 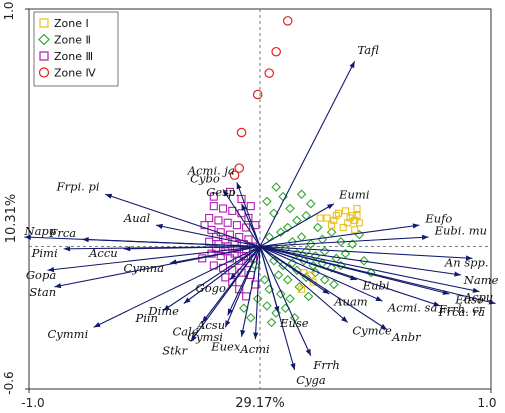 I want to click on label-eumi: Eumi, so click(x=354, y=195).